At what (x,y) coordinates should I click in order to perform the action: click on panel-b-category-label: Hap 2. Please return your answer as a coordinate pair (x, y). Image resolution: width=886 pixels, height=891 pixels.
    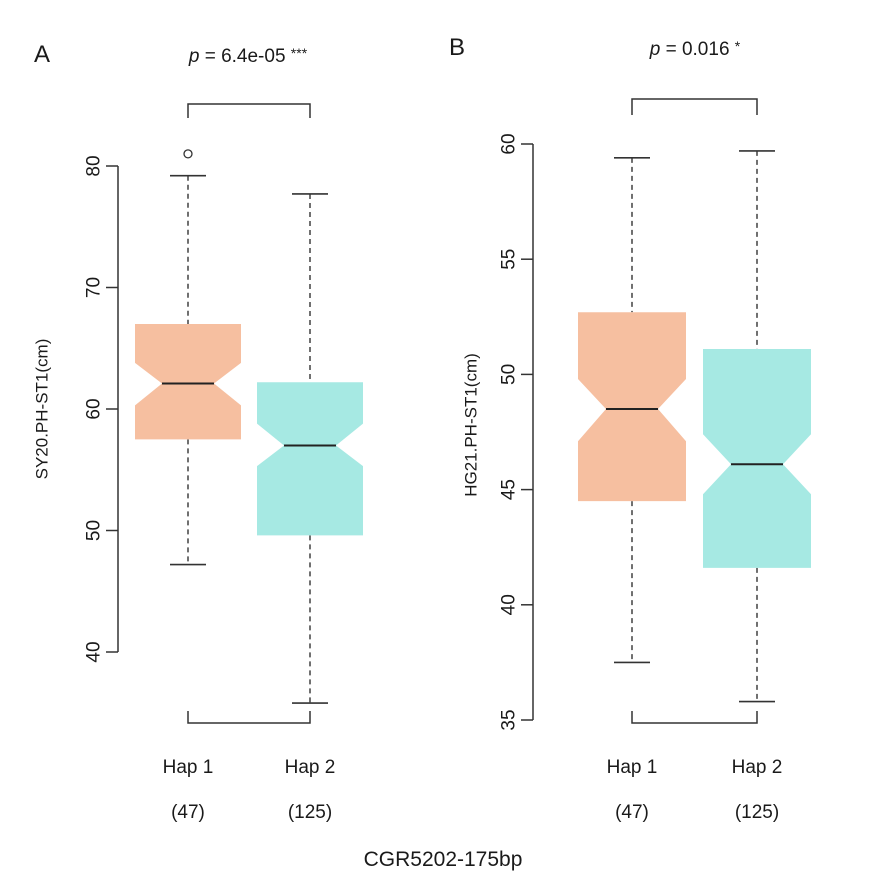
    Looking at the image, I should click on (757, 767).